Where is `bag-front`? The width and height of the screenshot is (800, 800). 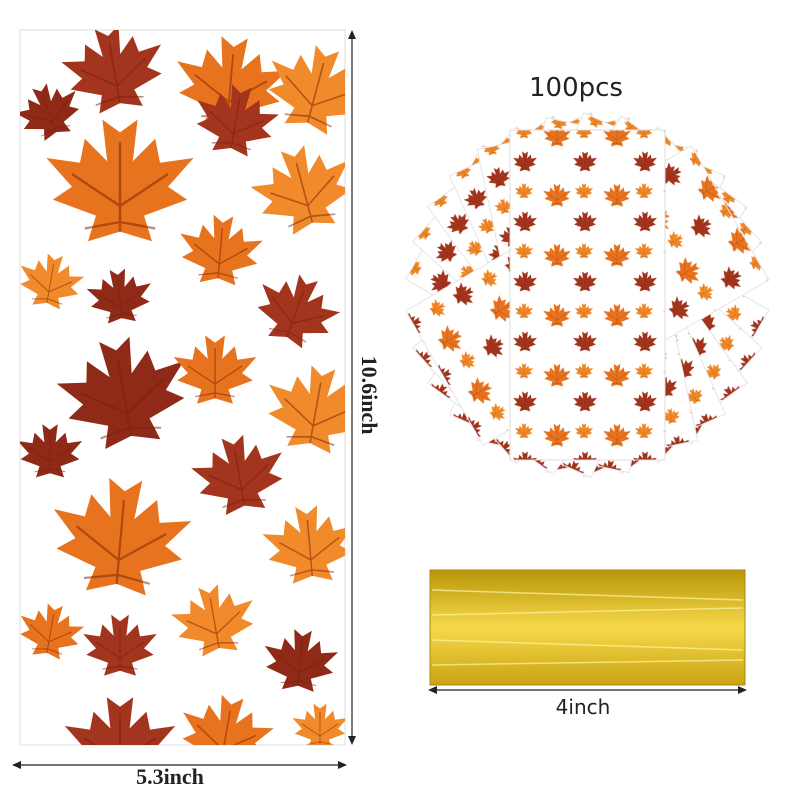
bag-front is located at coordinates (587, 295).